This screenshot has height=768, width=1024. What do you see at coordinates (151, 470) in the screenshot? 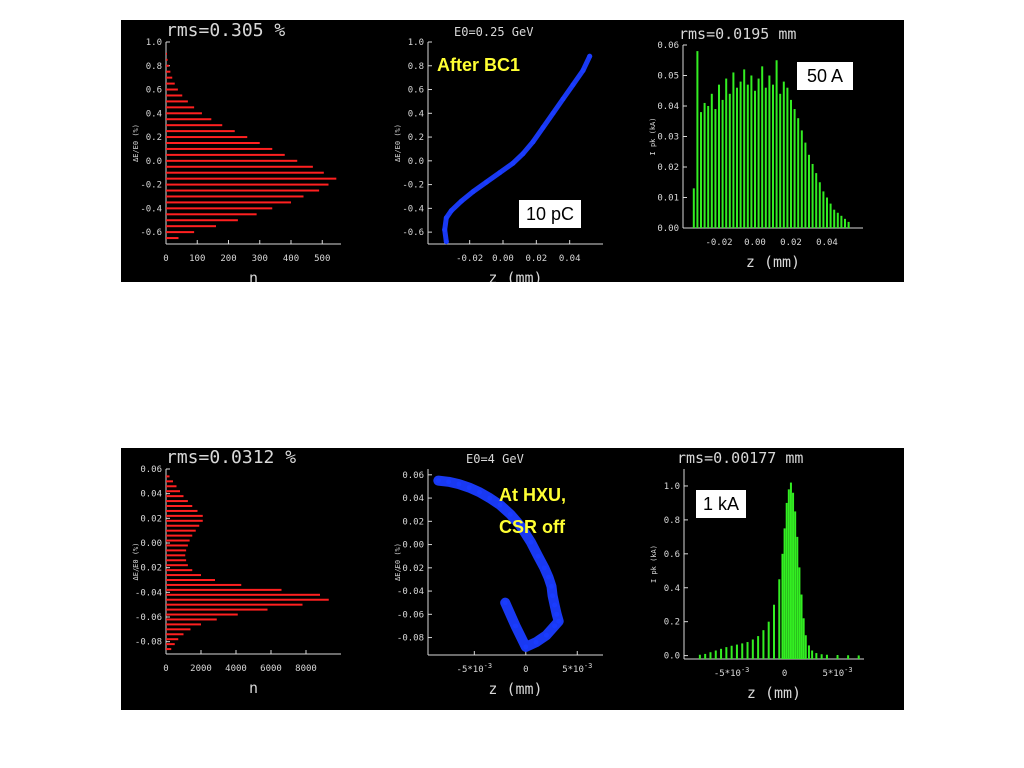
I see `bottom-left-ytick-label: 0.06` at bounding box center [151, 470].